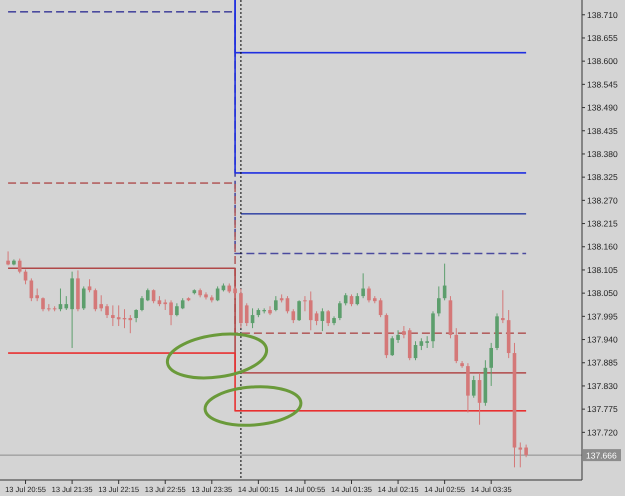  I want to click on ref-line-label: 137.666, so click(601, 455).